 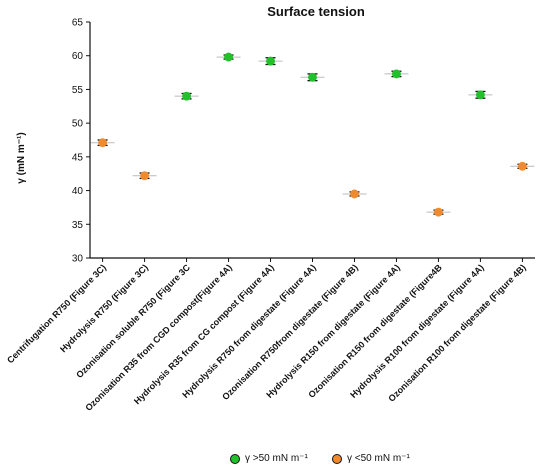 I want to click on y-tick-label: 40, so click(x=78, y=191).